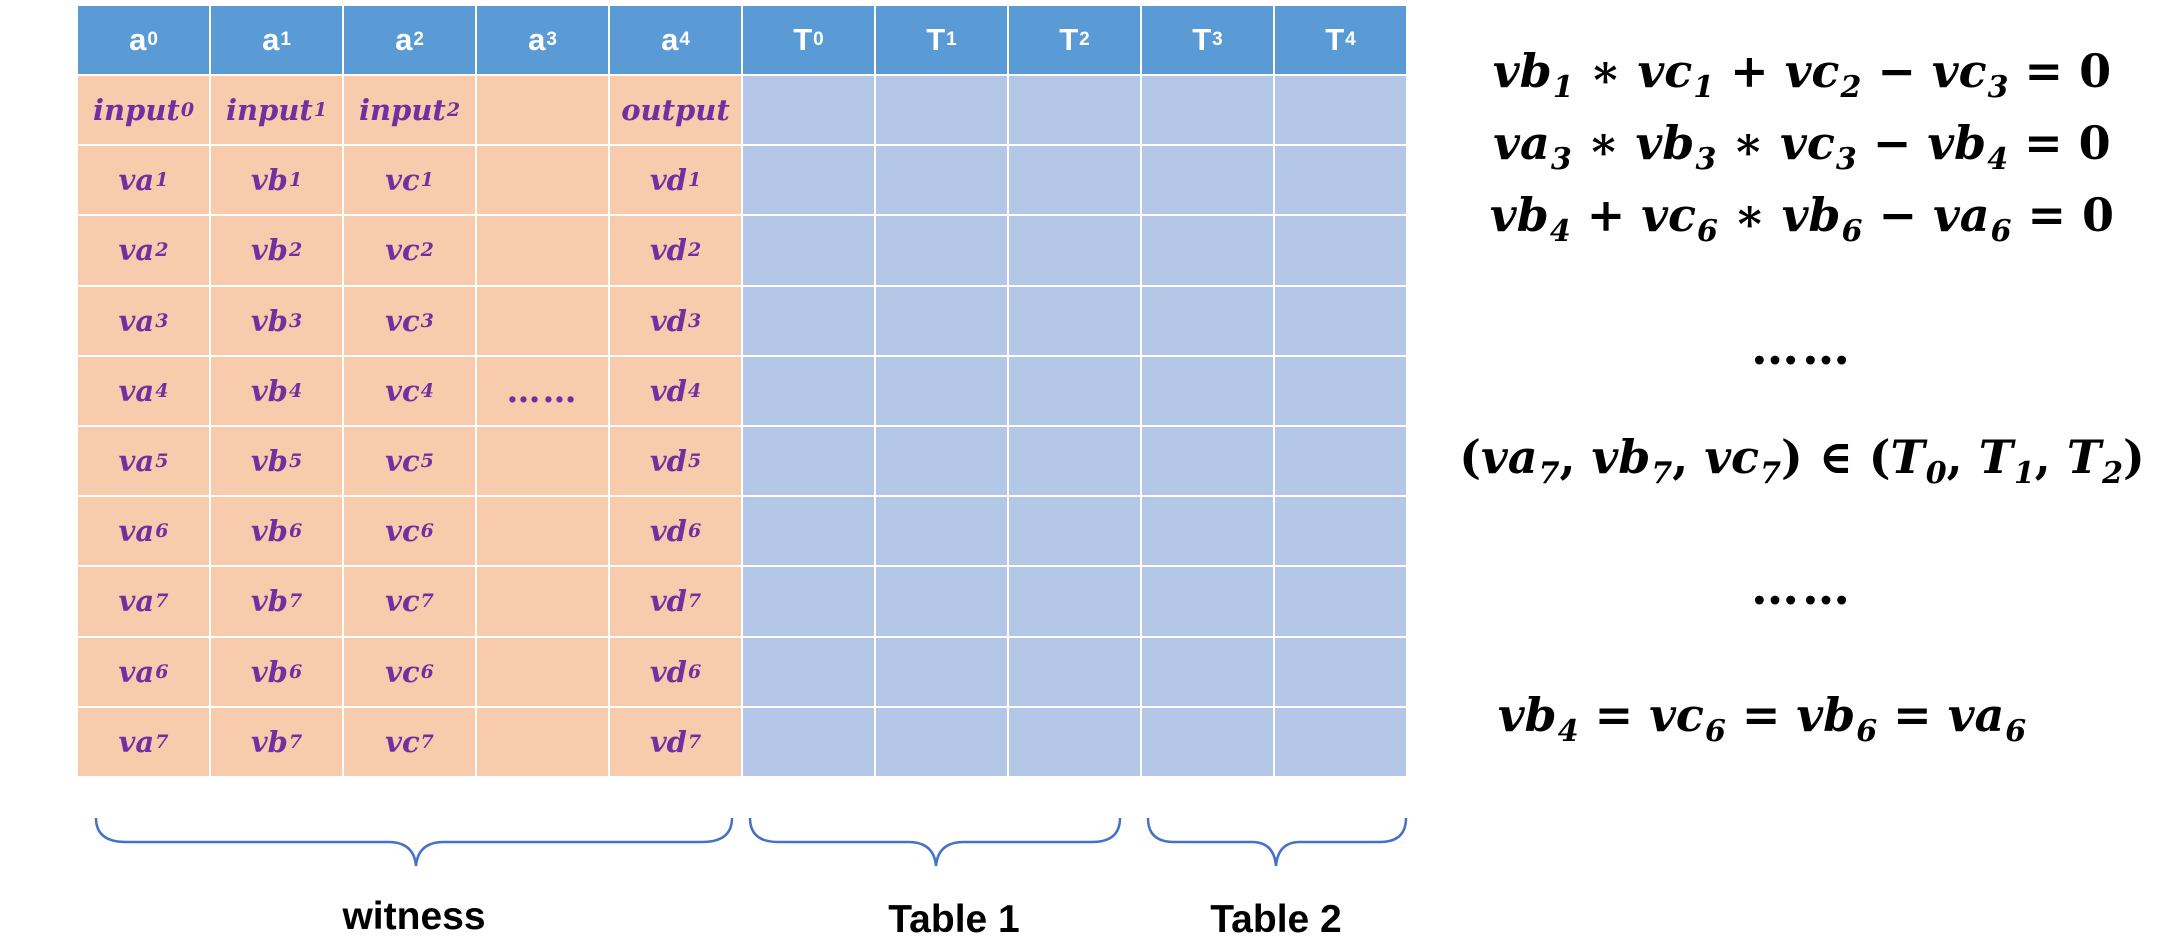  I want to click on witness-cell-value: vd, so click(668, 531).